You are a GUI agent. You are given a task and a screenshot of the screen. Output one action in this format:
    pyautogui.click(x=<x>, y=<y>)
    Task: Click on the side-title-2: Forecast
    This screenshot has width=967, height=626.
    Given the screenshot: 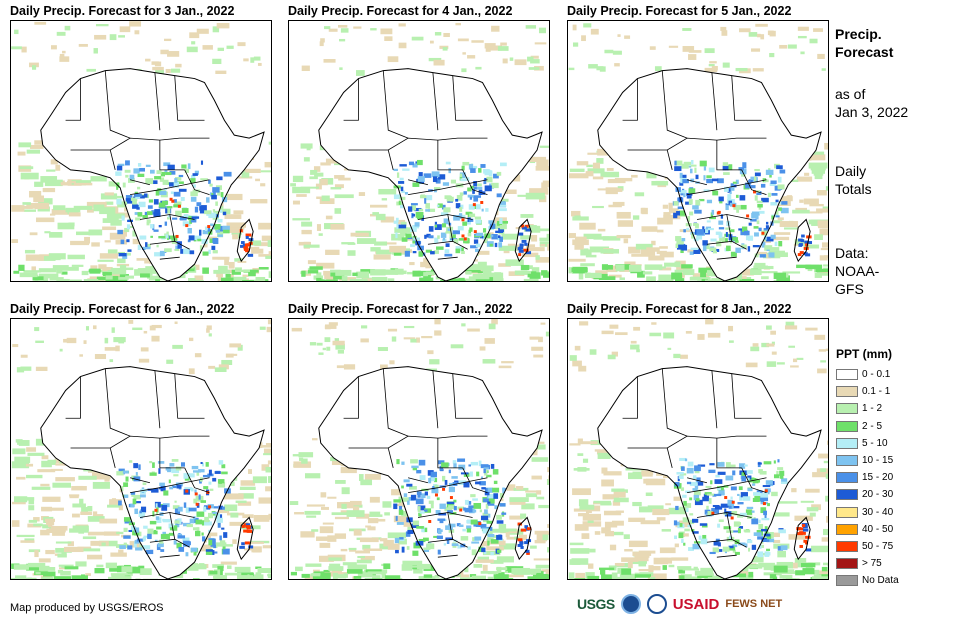 What is the action you would take?
    pyautogui.click(x=864, y=52)
    